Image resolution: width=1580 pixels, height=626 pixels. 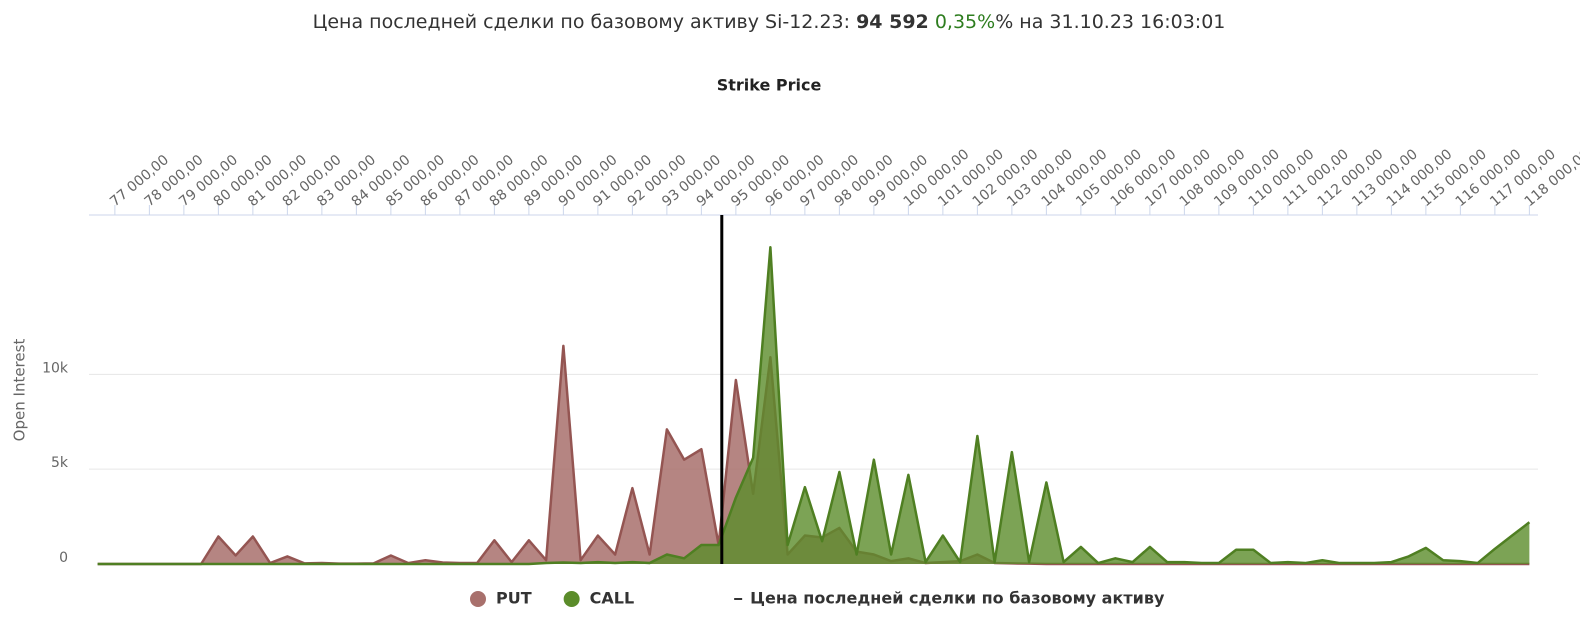 I want to click on title-price: 94 592, so click(x=892, y=22).